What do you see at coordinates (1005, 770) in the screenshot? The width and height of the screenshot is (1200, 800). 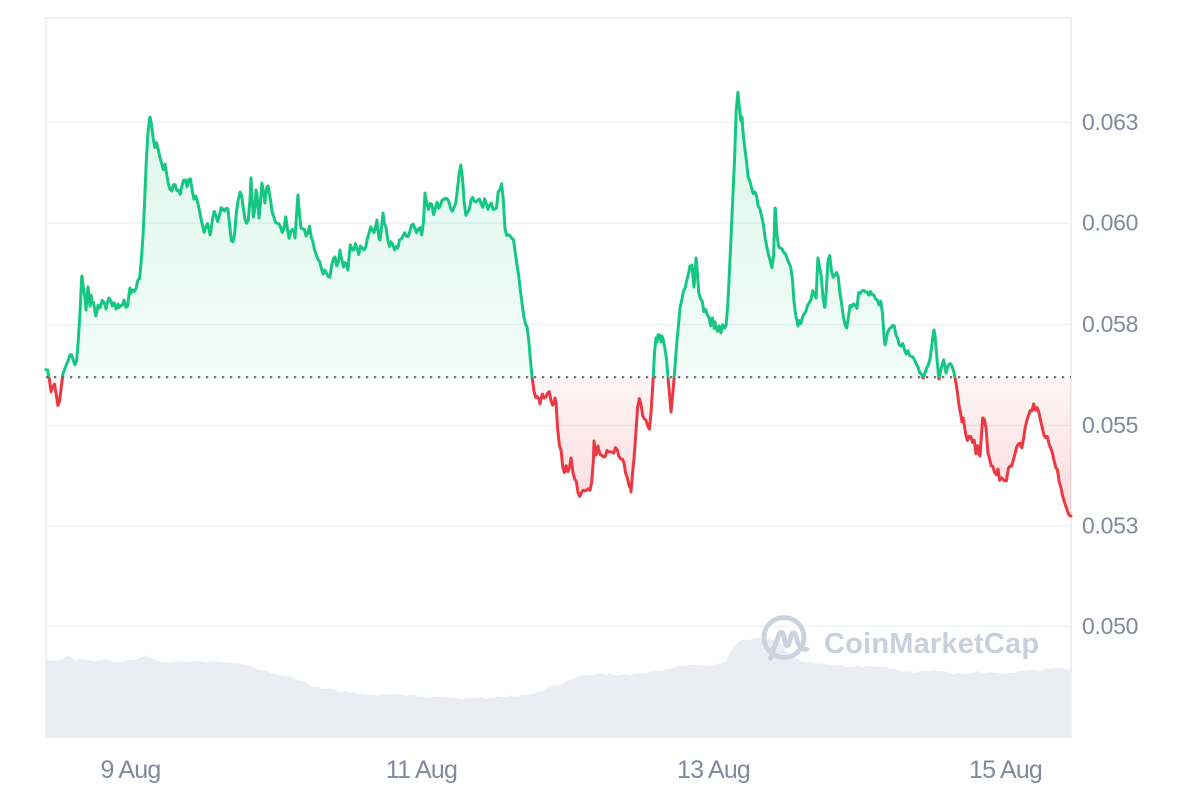 I see `svg-text: 15 Aug` at bounding box center [1005, 770].